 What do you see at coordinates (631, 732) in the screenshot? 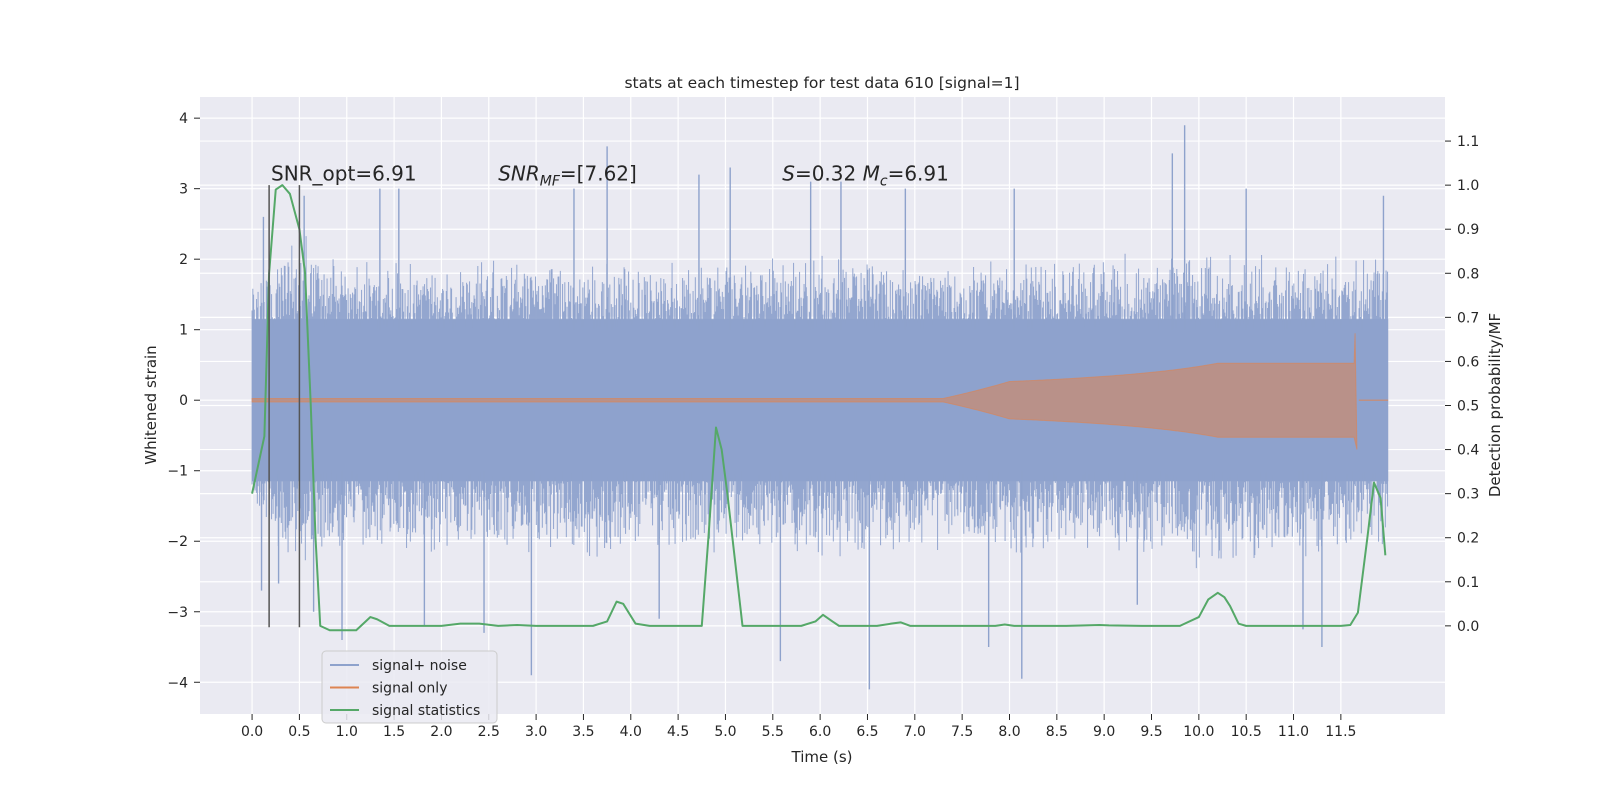
I see `x-tick-label: 4.0` at bounding box center [631, 732].